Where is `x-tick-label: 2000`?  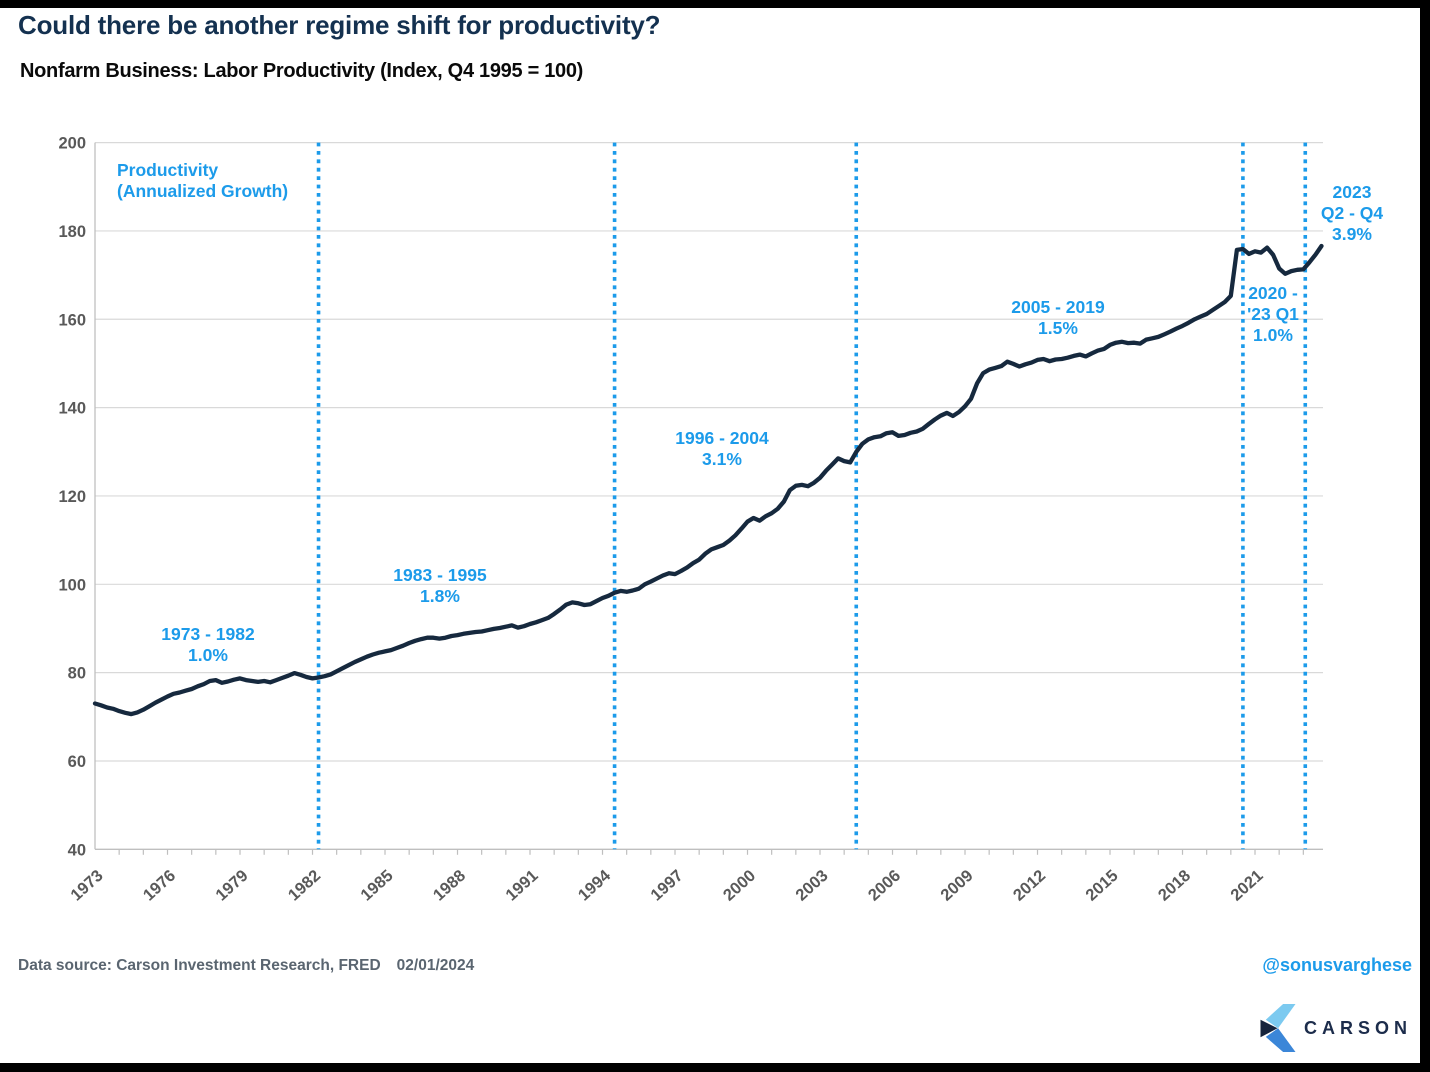 x-tick-label: 2000 is located at coordinates (739, 886).